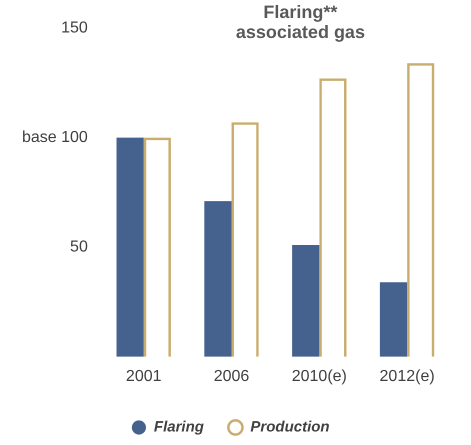 The image size is (471, 445). Describe the element at coordinates (300, 22) in the screenshot. I see `chart-title: Flaring** associated gas` at that location.